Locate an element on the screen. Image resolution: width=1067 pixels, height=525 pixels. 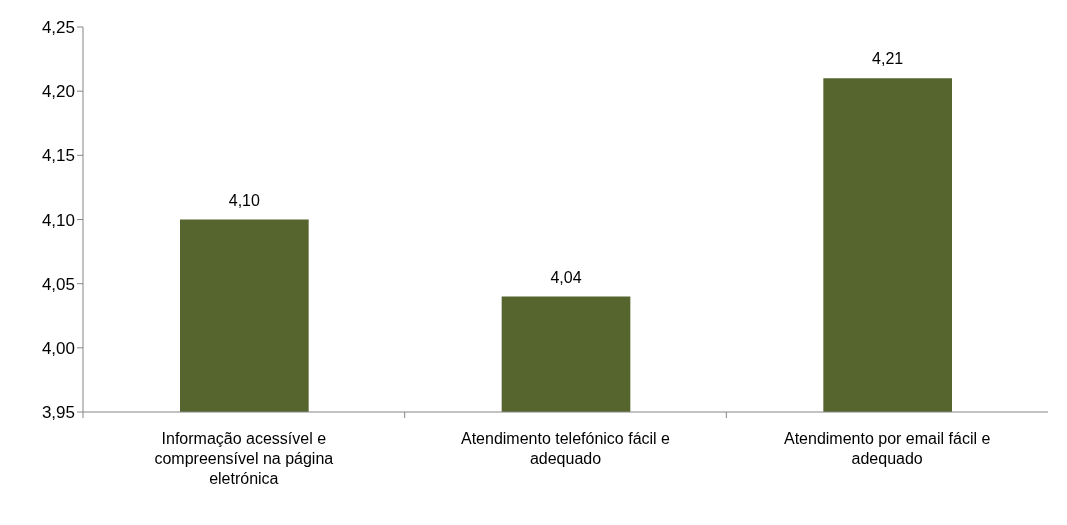
data-label: 4,21 is located at coordinates (888, 59).